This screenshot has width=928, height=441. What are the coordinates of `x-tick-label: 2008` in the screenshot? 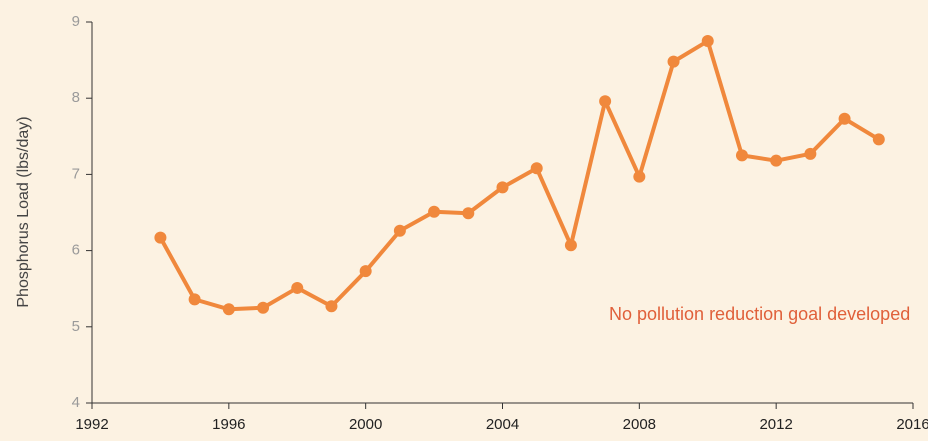 It's located at (639, 424).